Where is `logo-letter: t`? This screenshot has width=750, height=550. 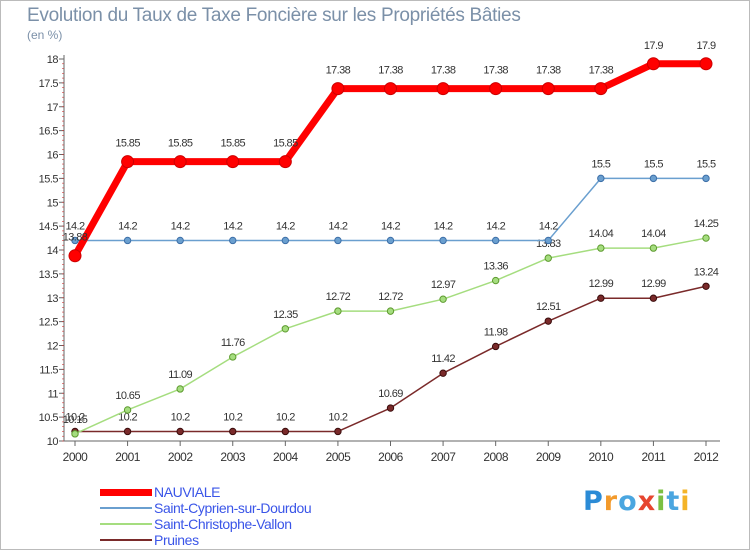
logo-letter: t is located at coordinates (673, 501).